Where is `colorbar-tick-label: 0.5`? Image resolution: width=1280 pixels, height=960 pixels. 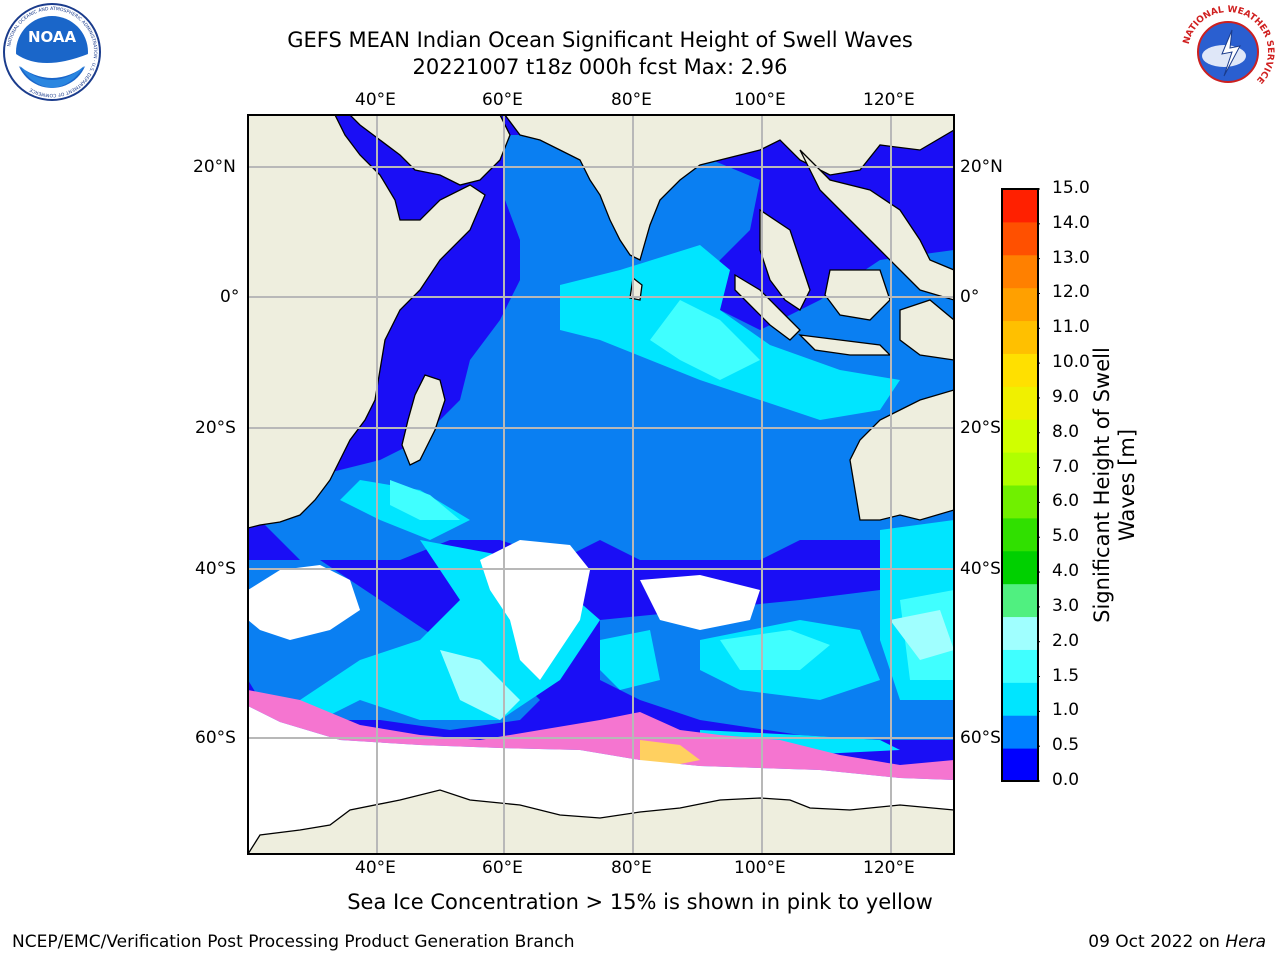
colorbar-tick-label: 0.5 is located at coordinates (1066, 745).